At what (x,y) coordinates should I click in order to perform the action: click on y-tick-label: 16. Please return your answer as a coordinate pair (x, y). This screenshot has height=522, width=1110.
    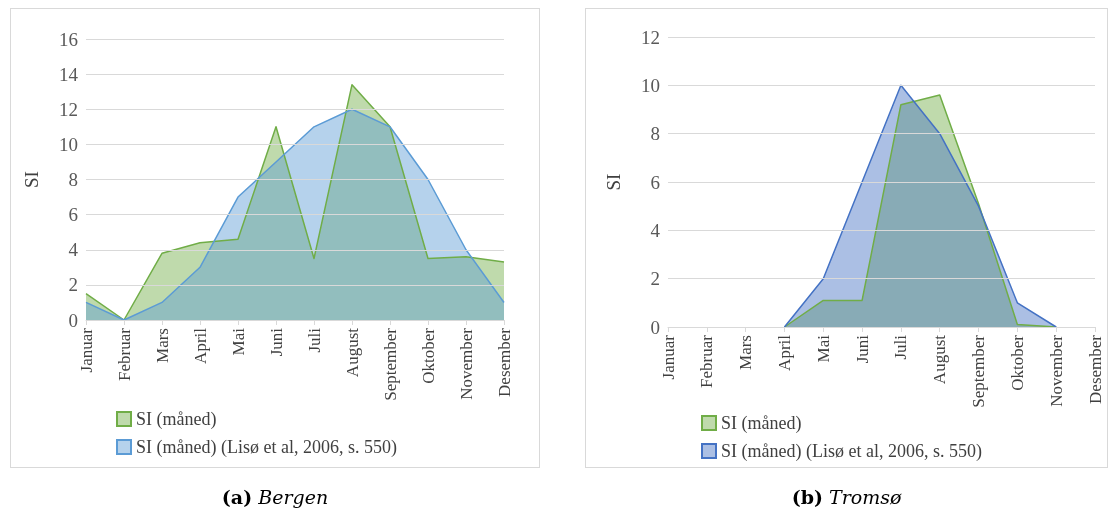
    Looking at the image, I should click on (68, 39).